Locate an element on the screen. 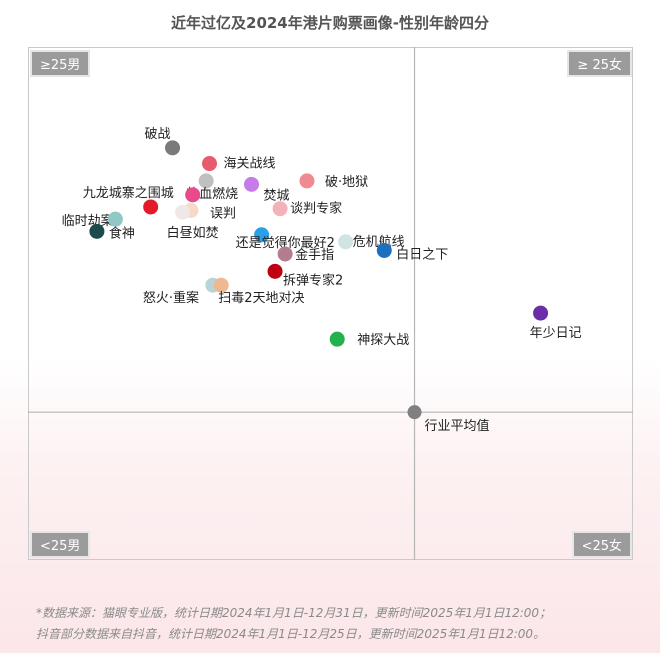  quadrant-label-bottom-right: <25女 is located at coordinates (601, 544).